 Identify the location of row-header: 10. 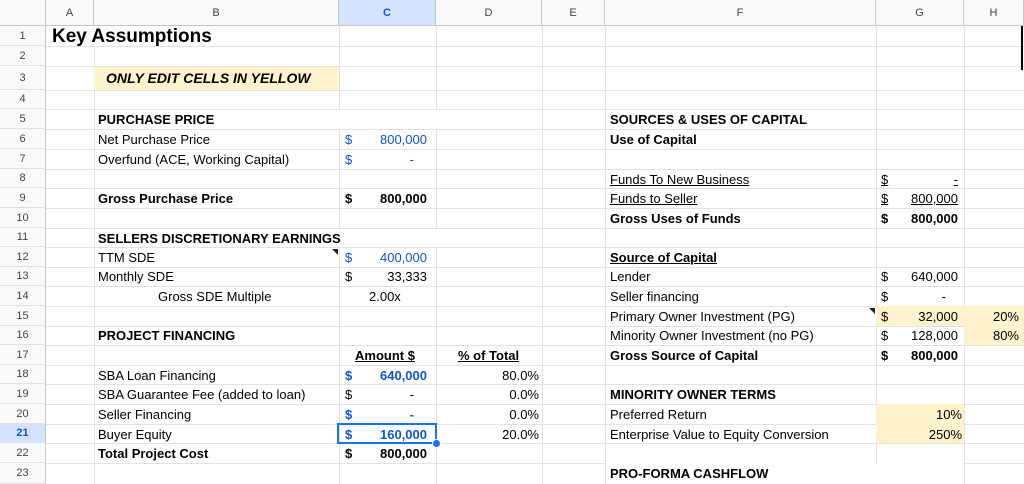
(23, 218).